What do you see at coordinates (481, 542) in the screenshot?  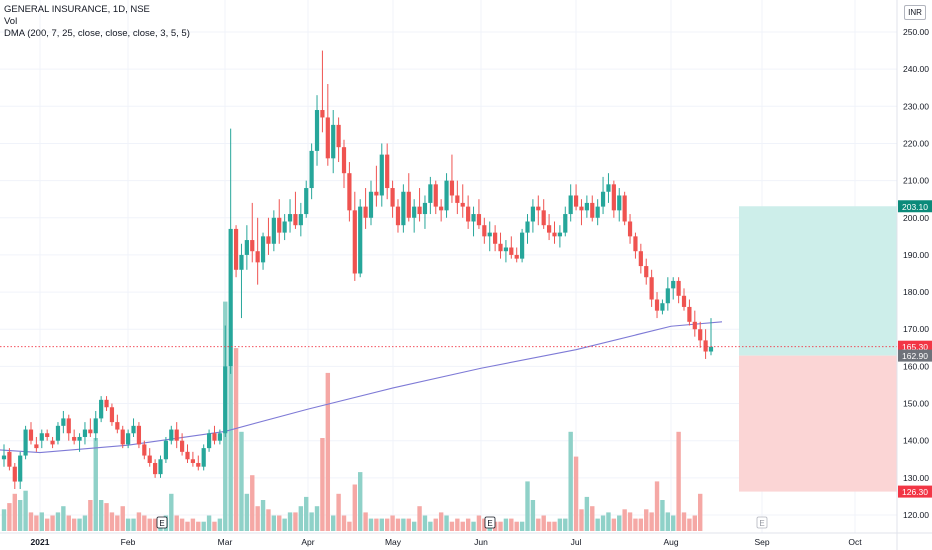 I see `x-tick-label: Jun` at bounding box center [481, 542].